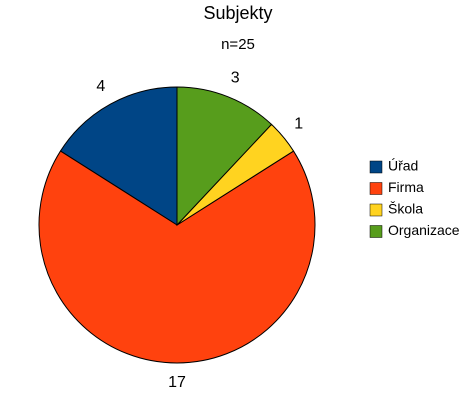 Image resolution: width=471 pixels, height=403 pixels. Describe the element at coordinates (238, 44) in the screenshot. I see `chart-subtitle: n=25` at that location.